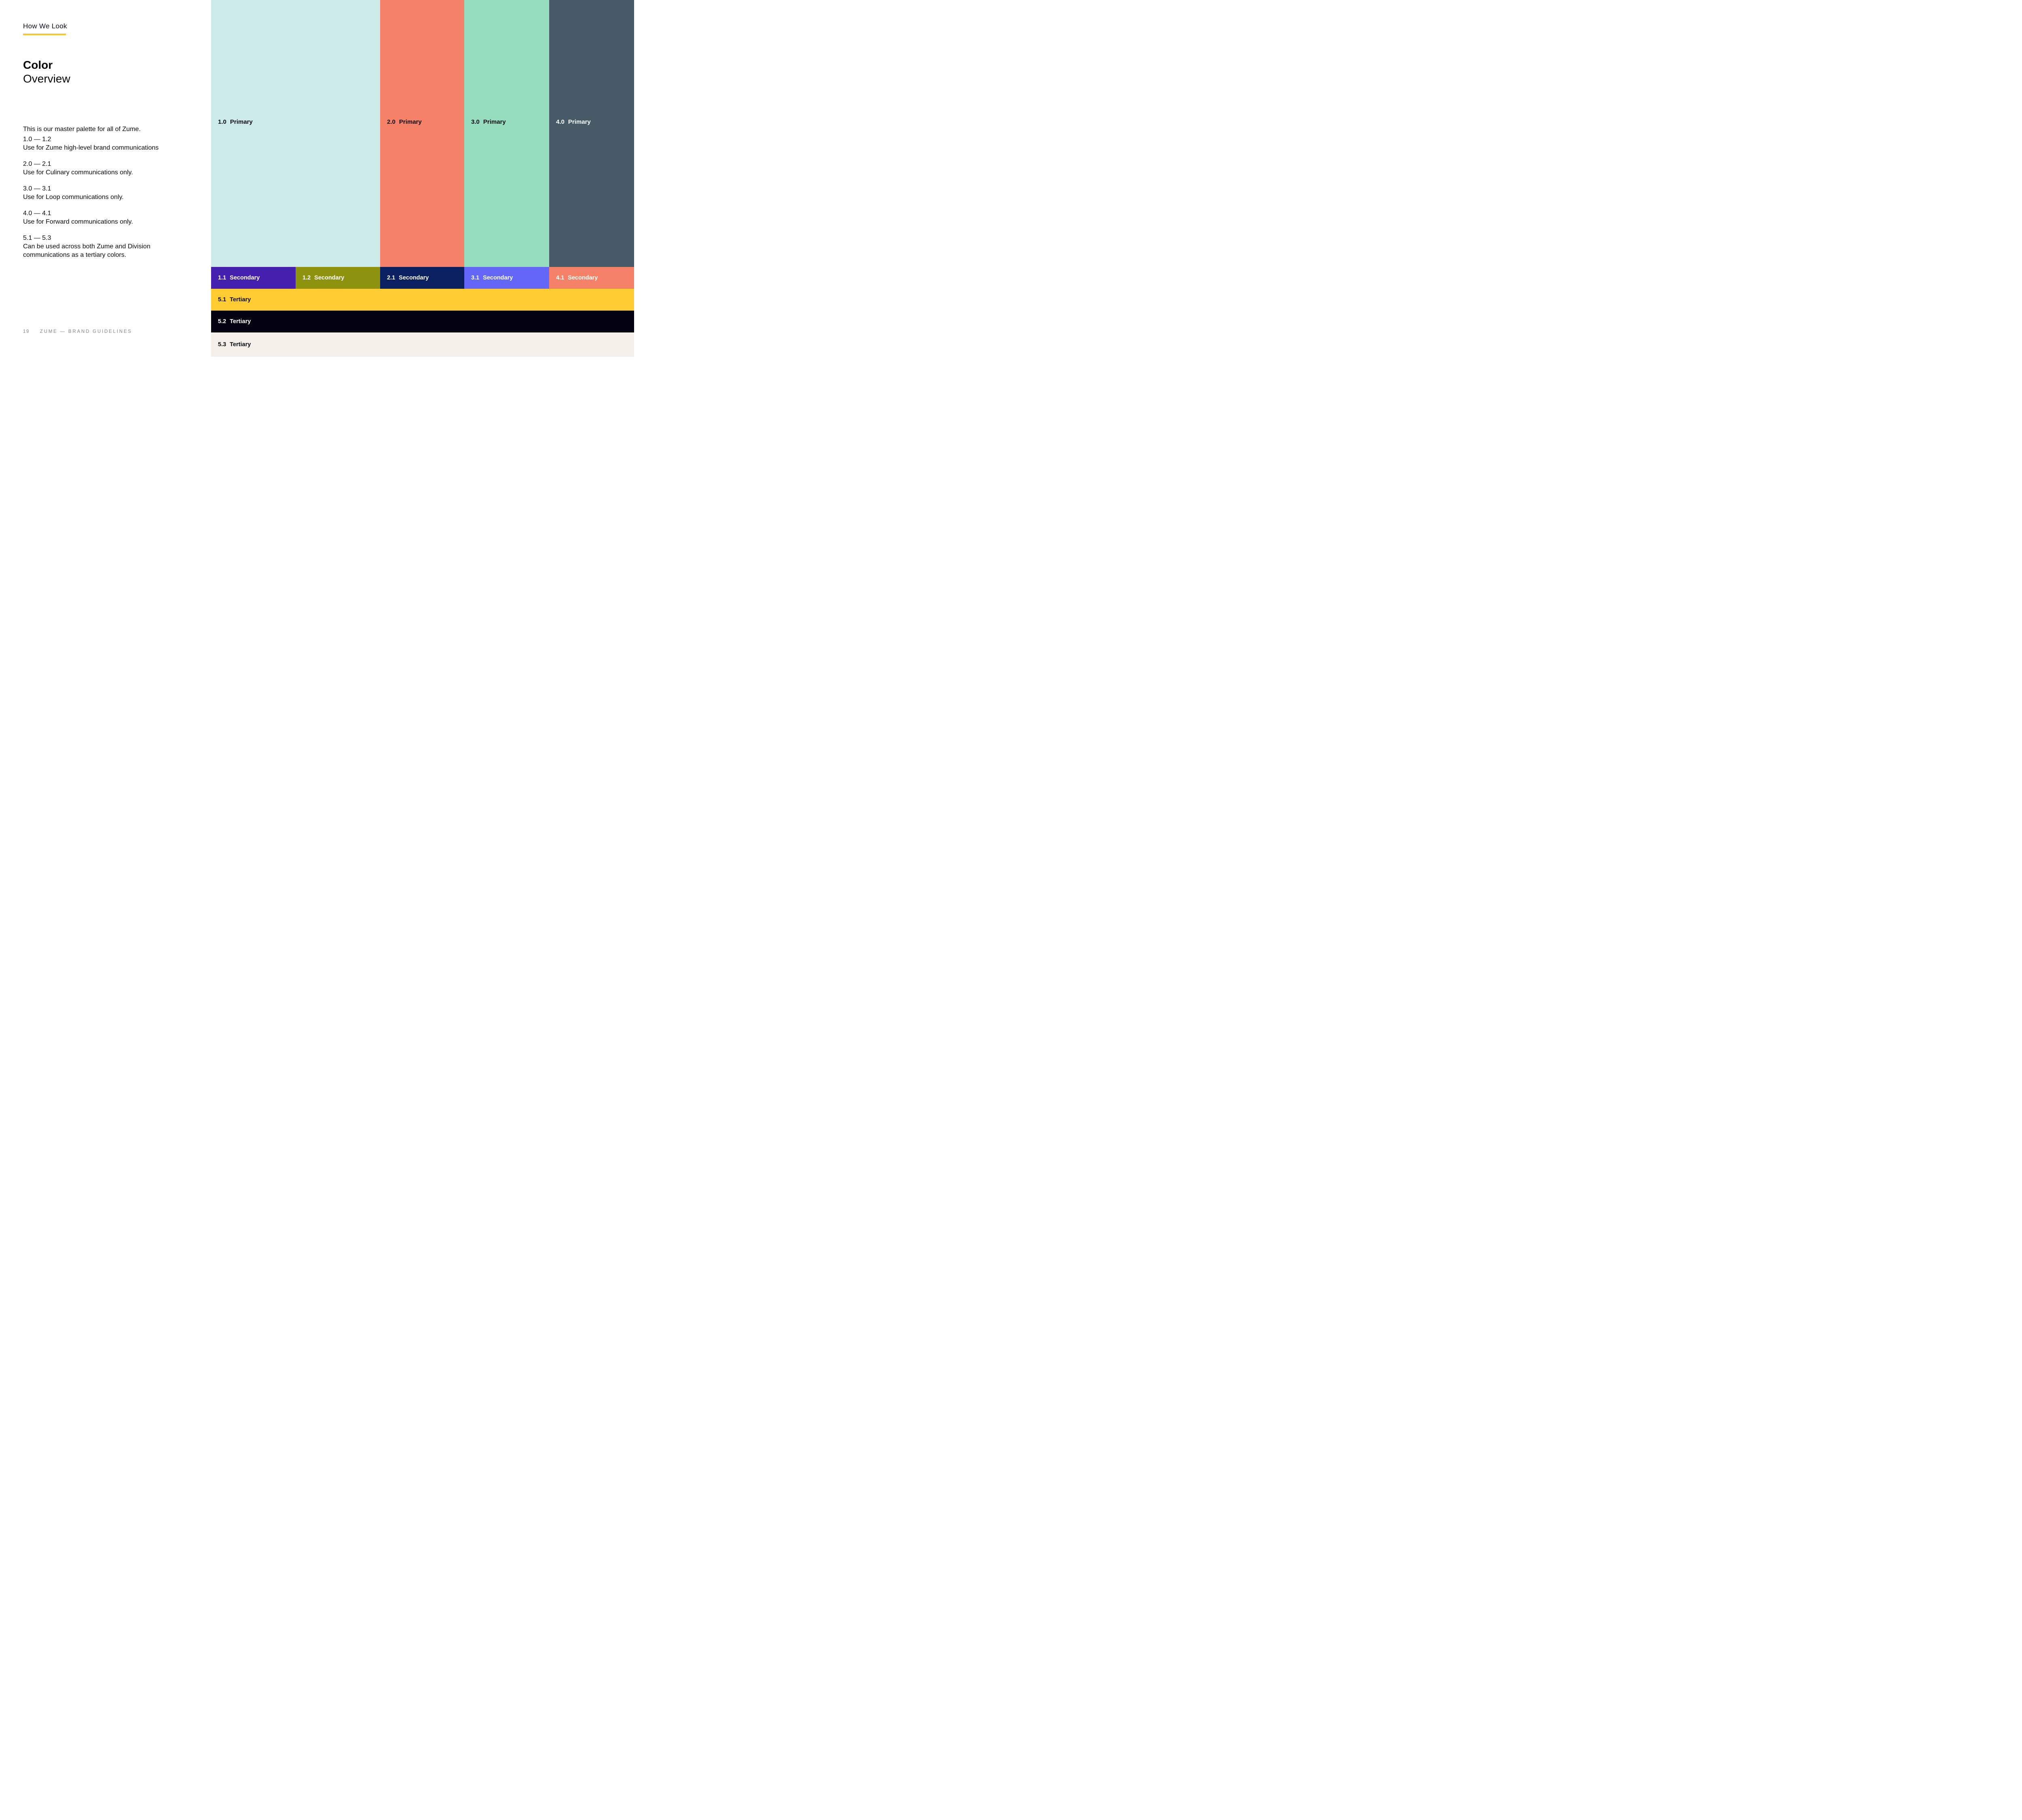  I want to click on color-code: 5.3, so click(222, 344).